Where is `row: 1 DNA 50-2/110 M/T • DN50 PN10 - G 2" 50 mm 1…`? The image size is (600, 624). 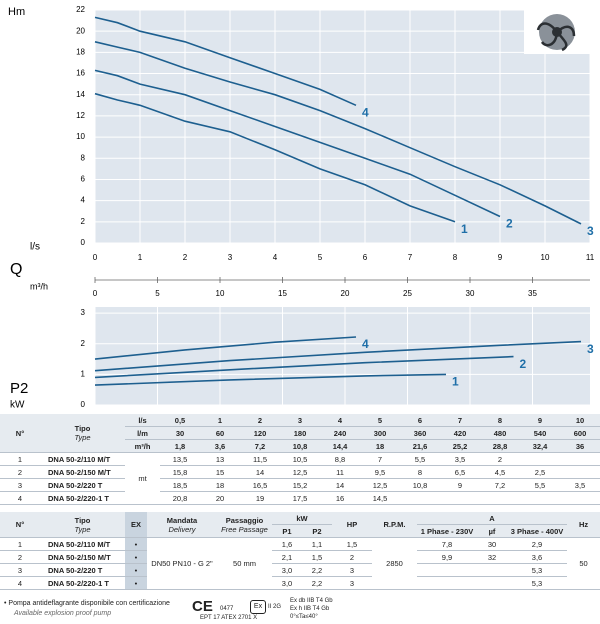 row: 1 DNA 50-2/110 M/T • DN50 PN10 - G 2" 50 mm 1… is located at coordinates (300, 563).